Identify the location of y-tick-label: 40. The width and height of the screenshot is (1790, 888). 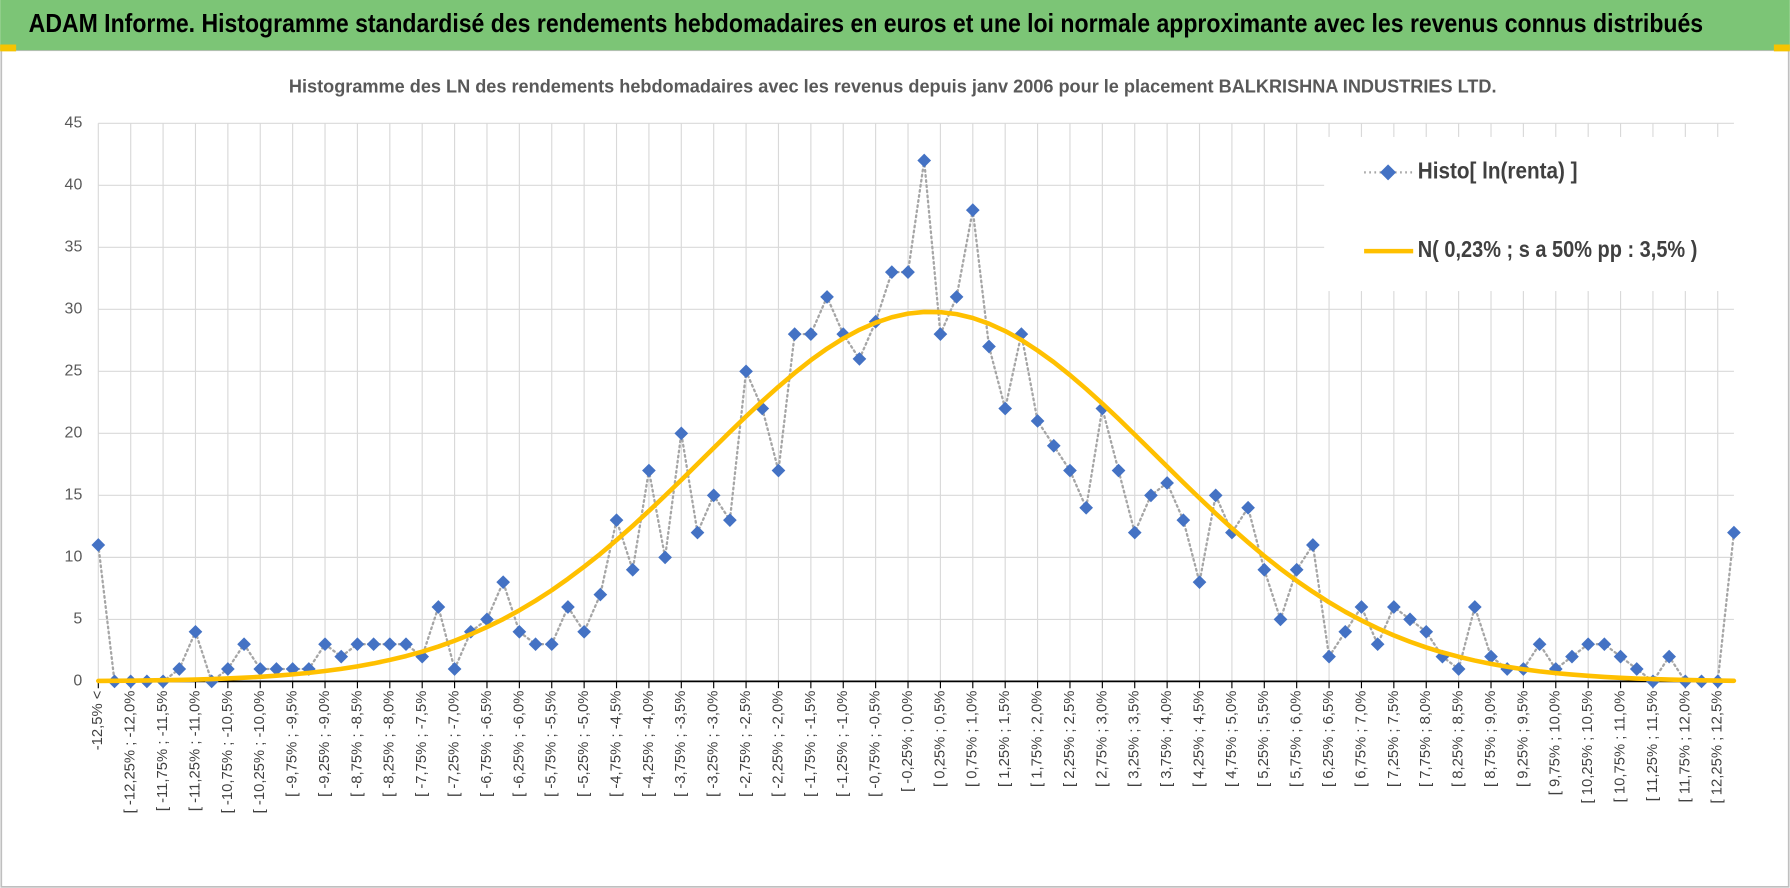
(74, 185).